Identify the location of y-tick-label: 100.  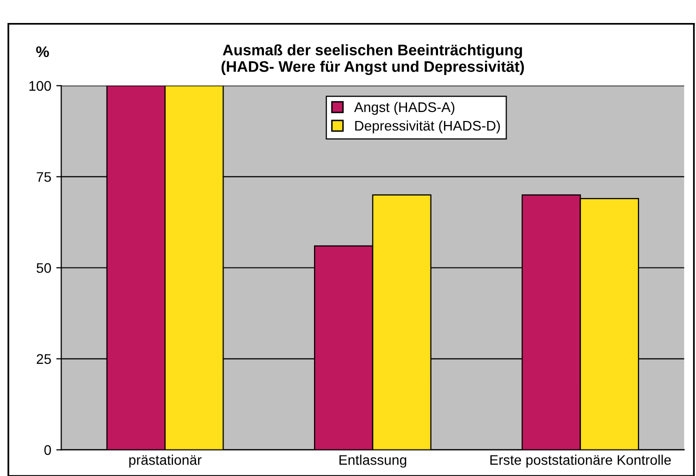
(40, 86).